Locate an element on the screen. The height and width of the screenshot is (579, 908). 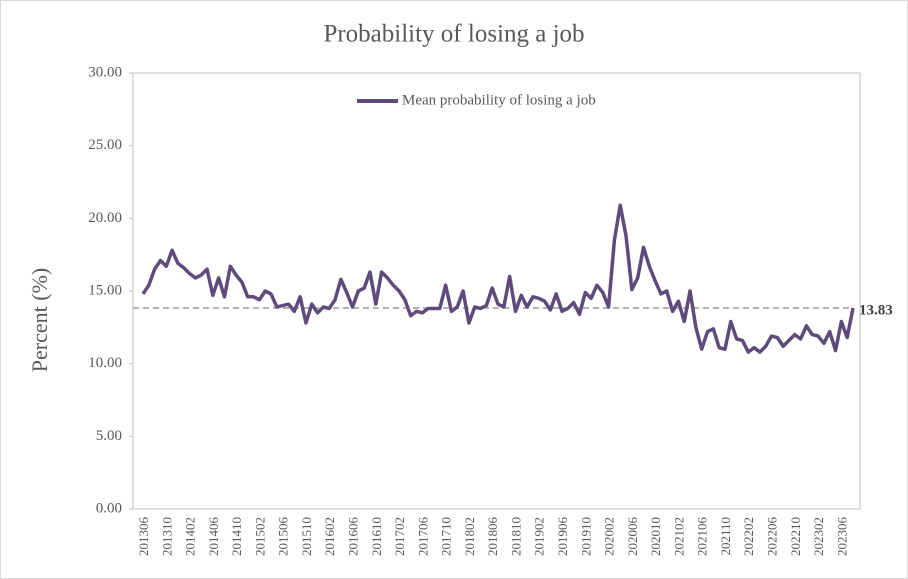
x-tick-label: 202202 is located at coordinates (748, 536).